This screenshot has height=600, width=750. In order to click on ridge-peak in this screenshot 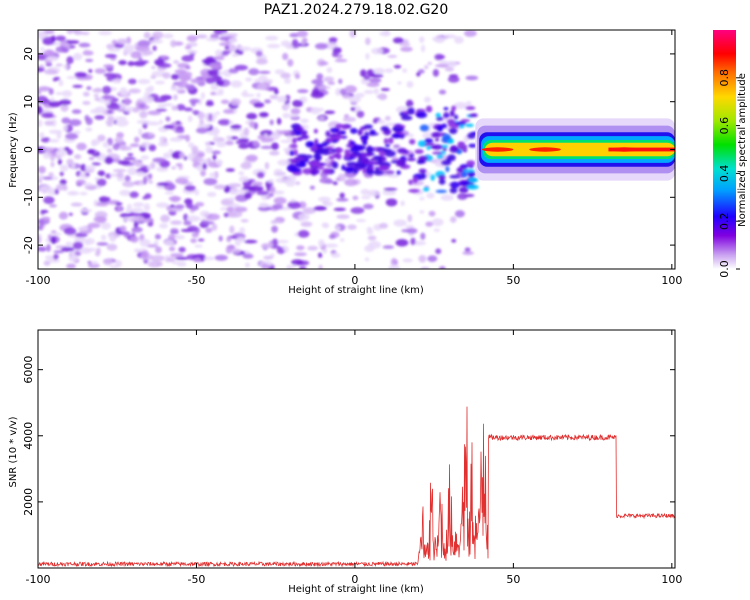, I will do `click(545, 149)`.